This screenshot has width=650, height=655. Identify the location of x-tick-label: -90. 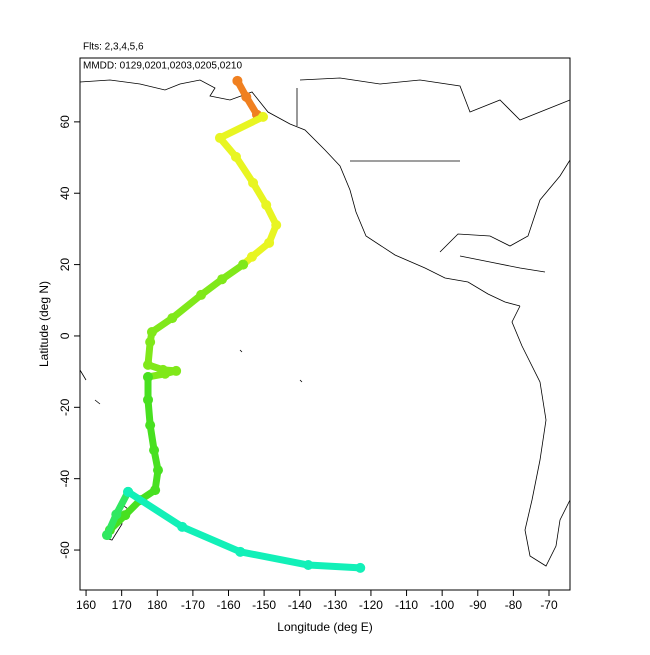
(478, 605).